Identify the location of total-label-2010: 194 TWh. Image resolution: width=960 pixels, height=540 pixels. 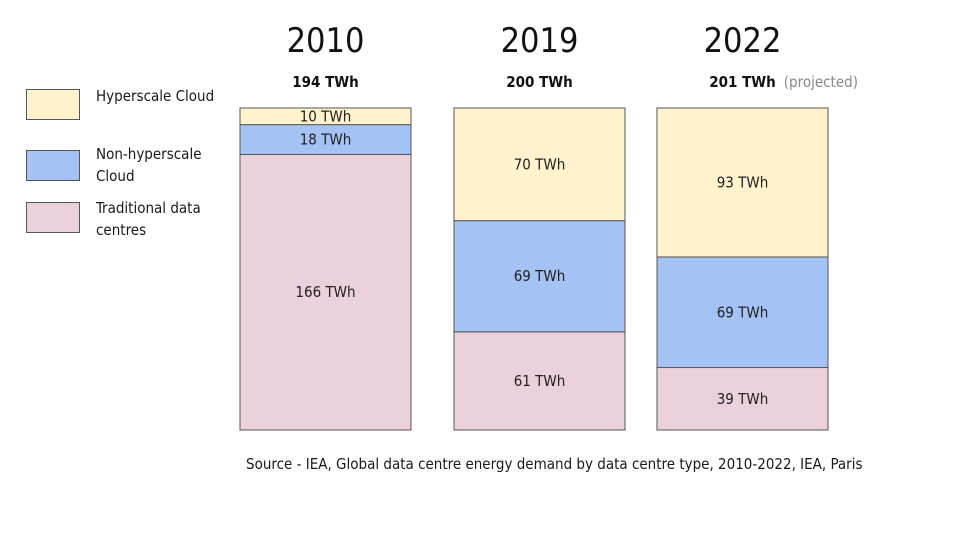
(325, 82).